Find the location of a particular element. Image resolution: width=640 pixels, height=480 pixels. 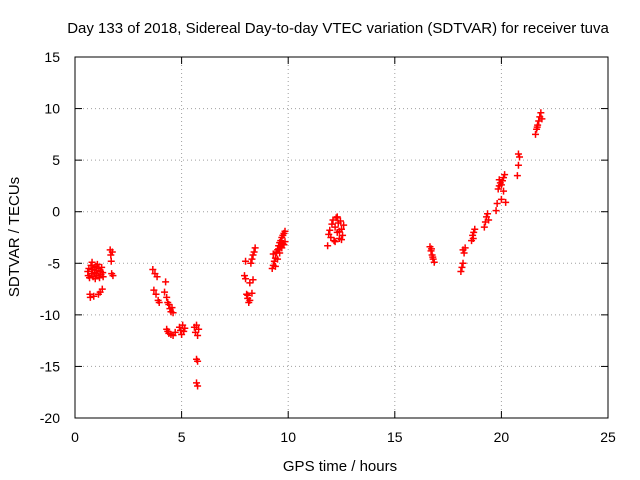

y-tick-label: 15 is located at coordinates (52, 57).